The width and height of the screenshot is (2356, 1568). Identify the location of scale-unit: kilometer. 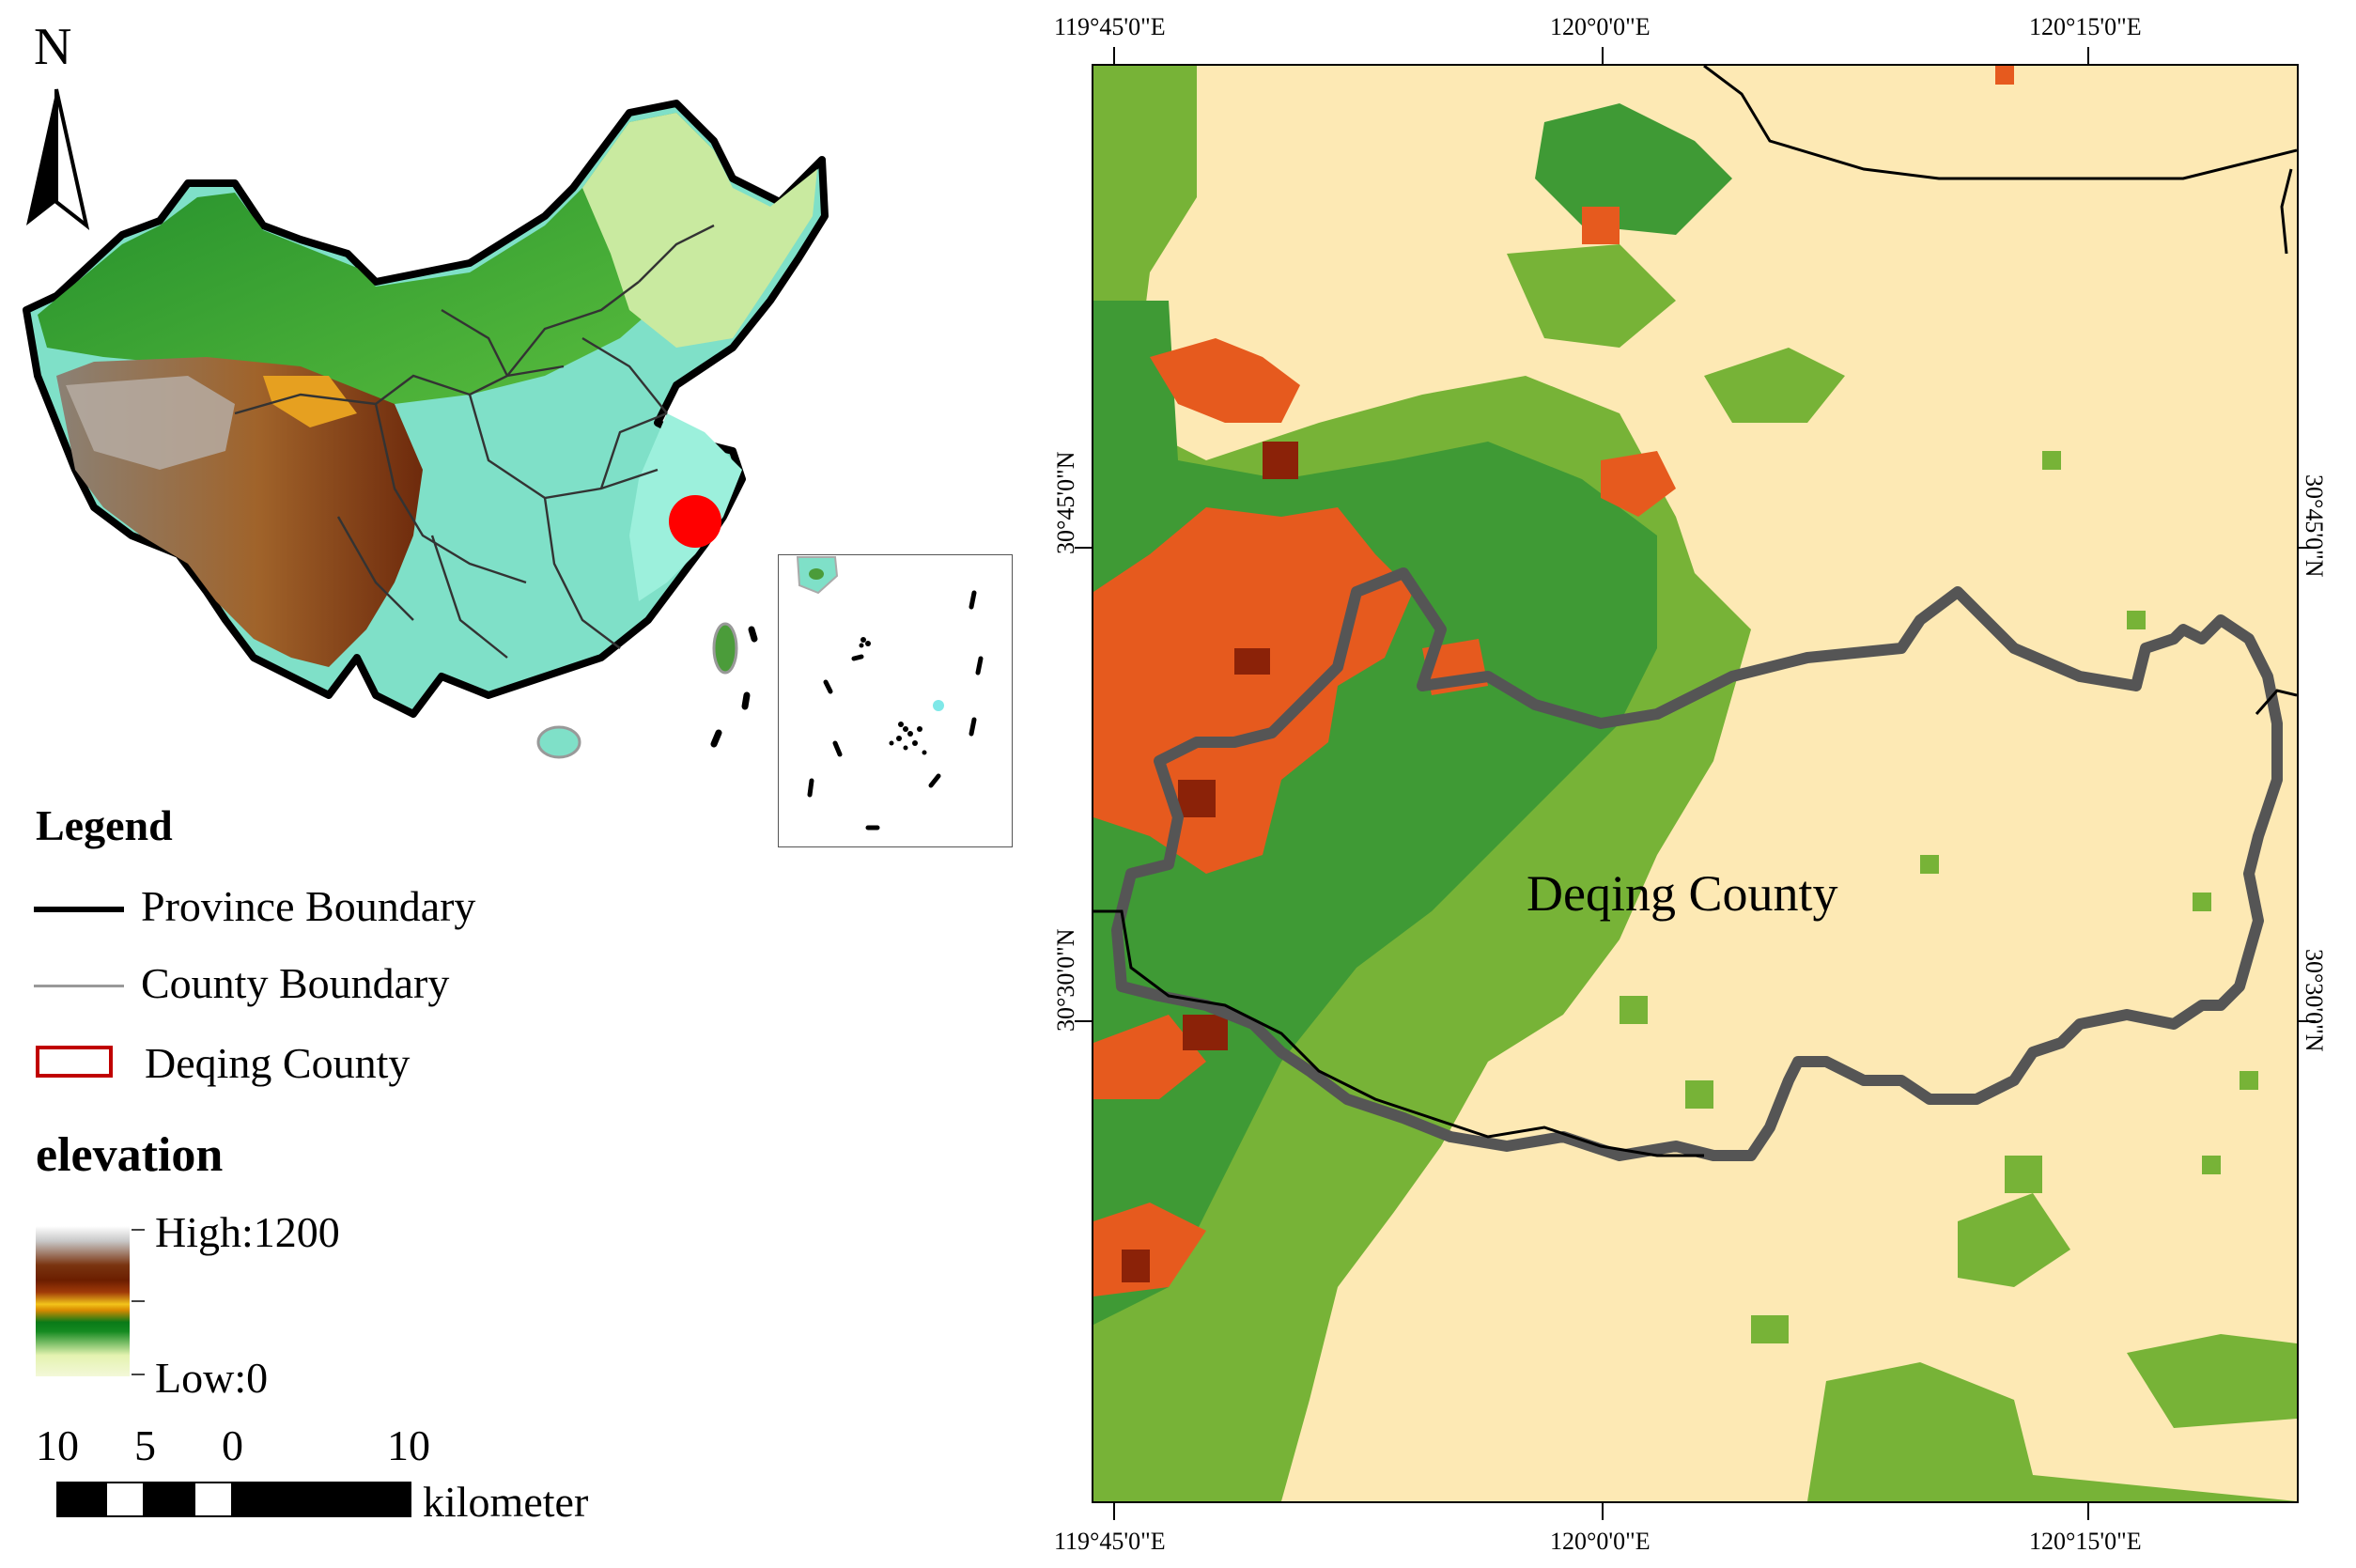
(506, 1502).